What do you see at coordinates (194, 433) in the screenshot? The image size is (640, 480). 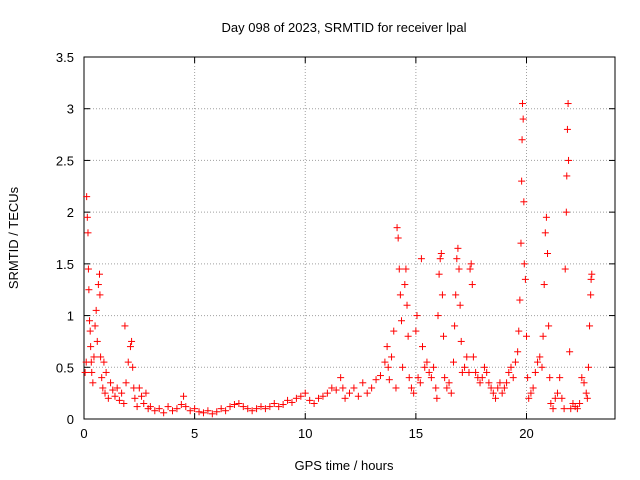 I see `x-tick-label: 5` at bounding box center [194, 433].